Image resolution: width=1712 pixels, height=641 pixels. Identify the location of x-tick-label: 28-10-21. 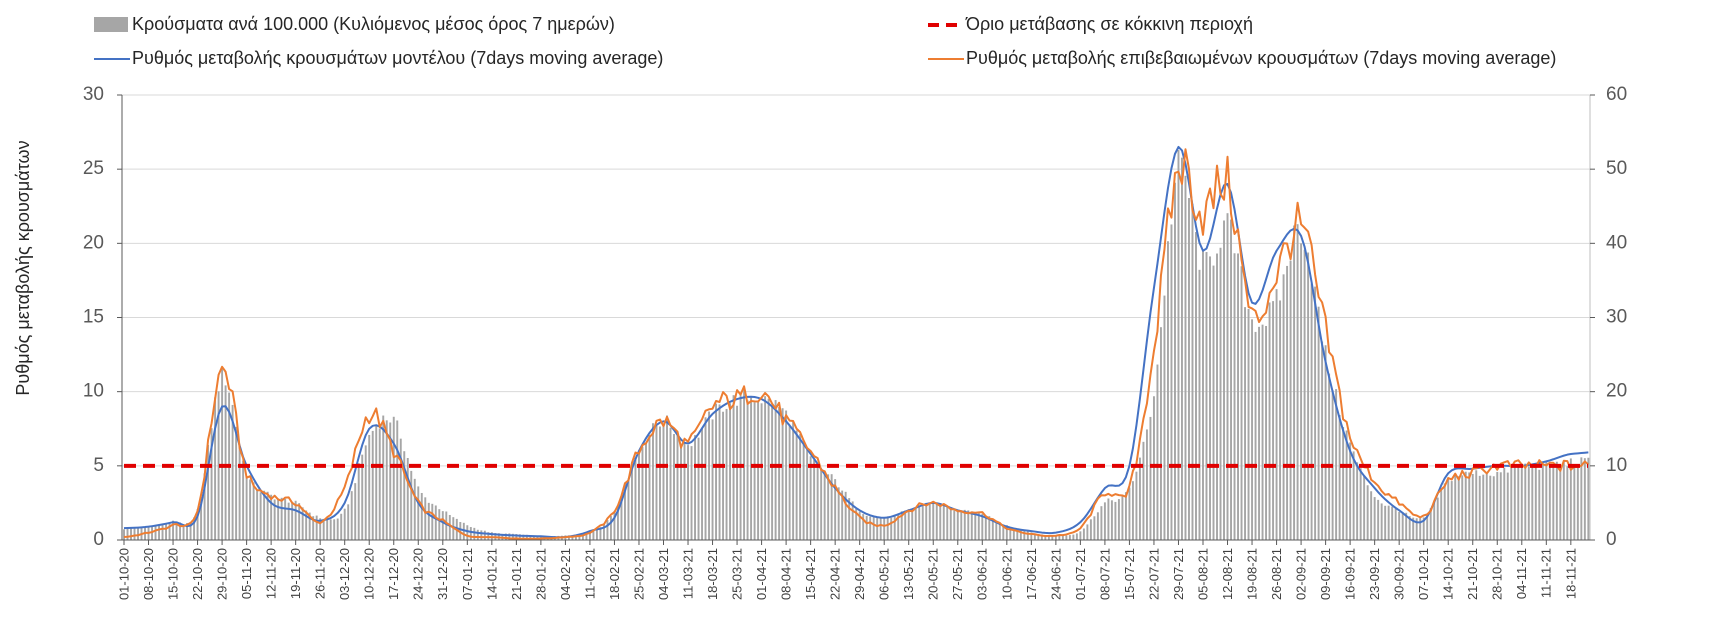
(1497, 574).